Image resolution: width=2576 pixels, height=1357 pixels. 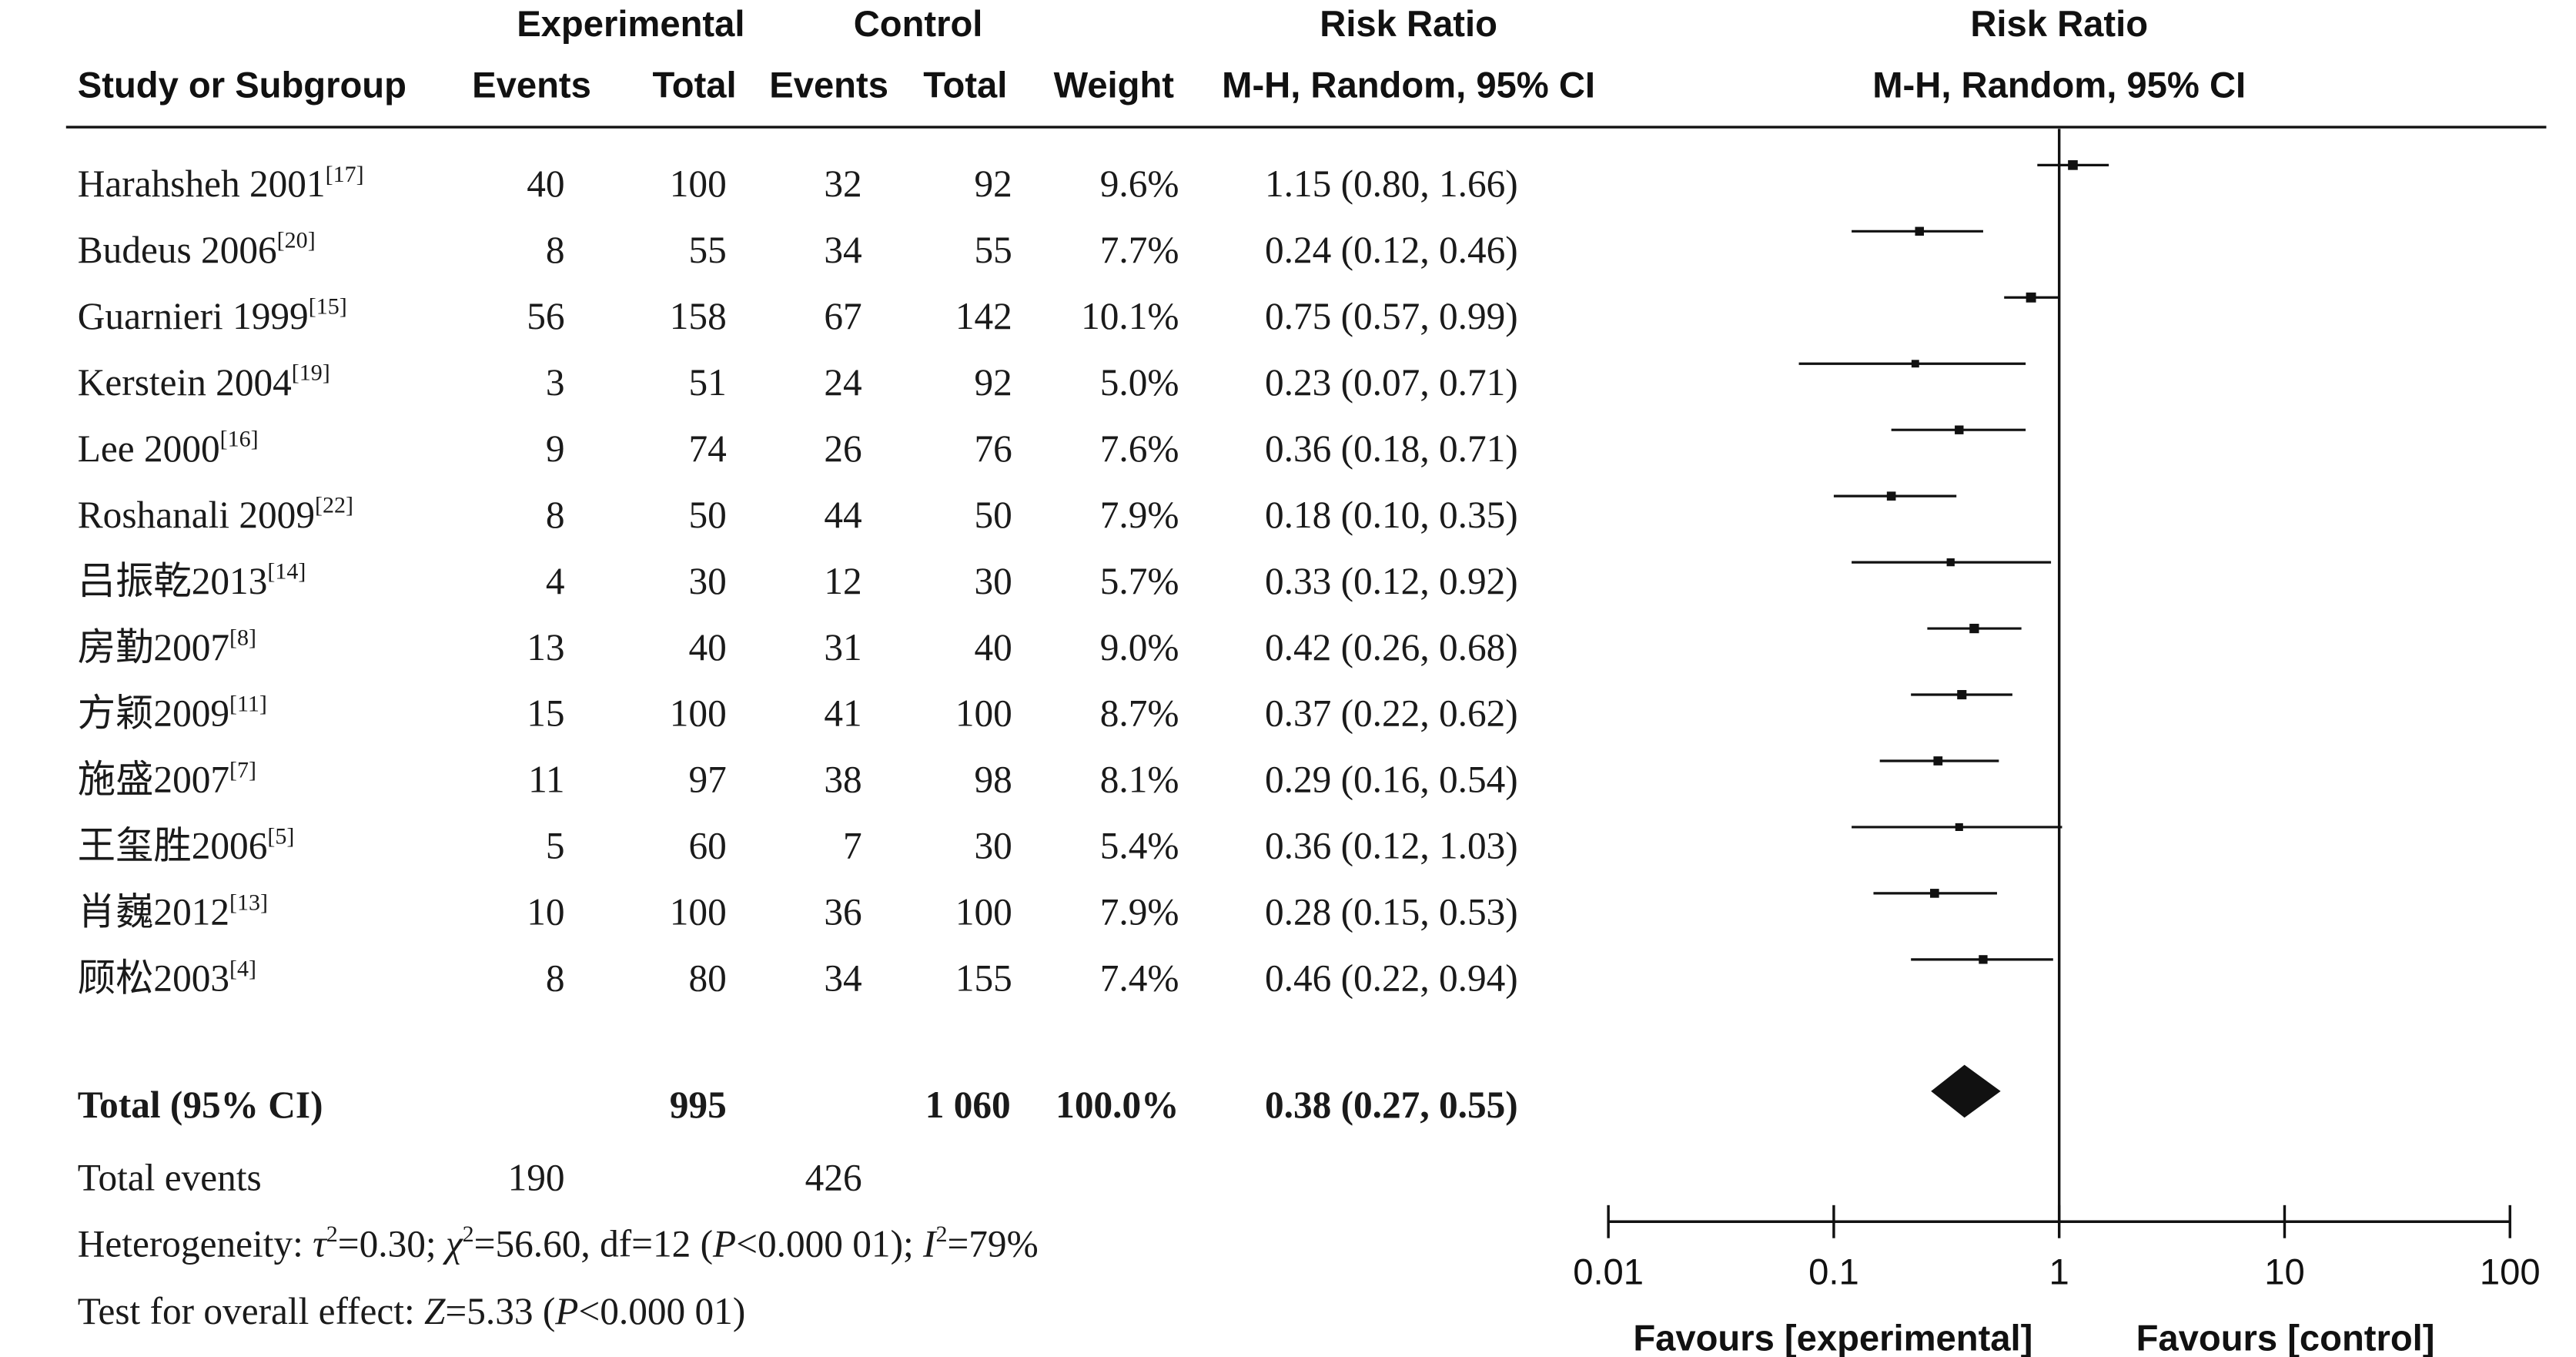 I want to click on header-weight: Weight, so click(x=1114, y=85).